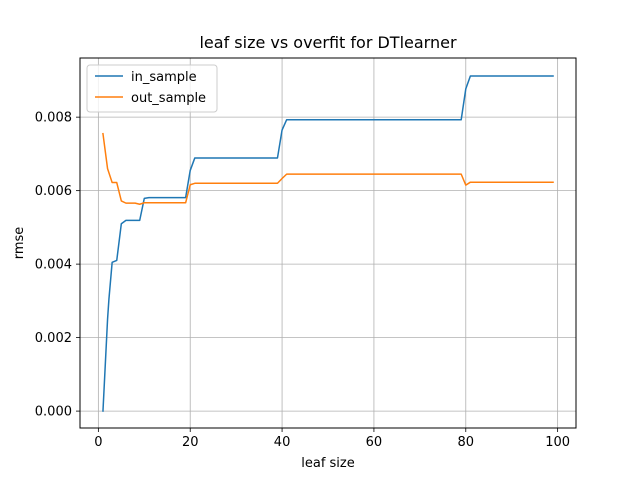 This screenshot has width=640, height=480. Describe the element at coordinates (53, 191) in the screenshot. I see `y-tick-label: 0.006` at that location.